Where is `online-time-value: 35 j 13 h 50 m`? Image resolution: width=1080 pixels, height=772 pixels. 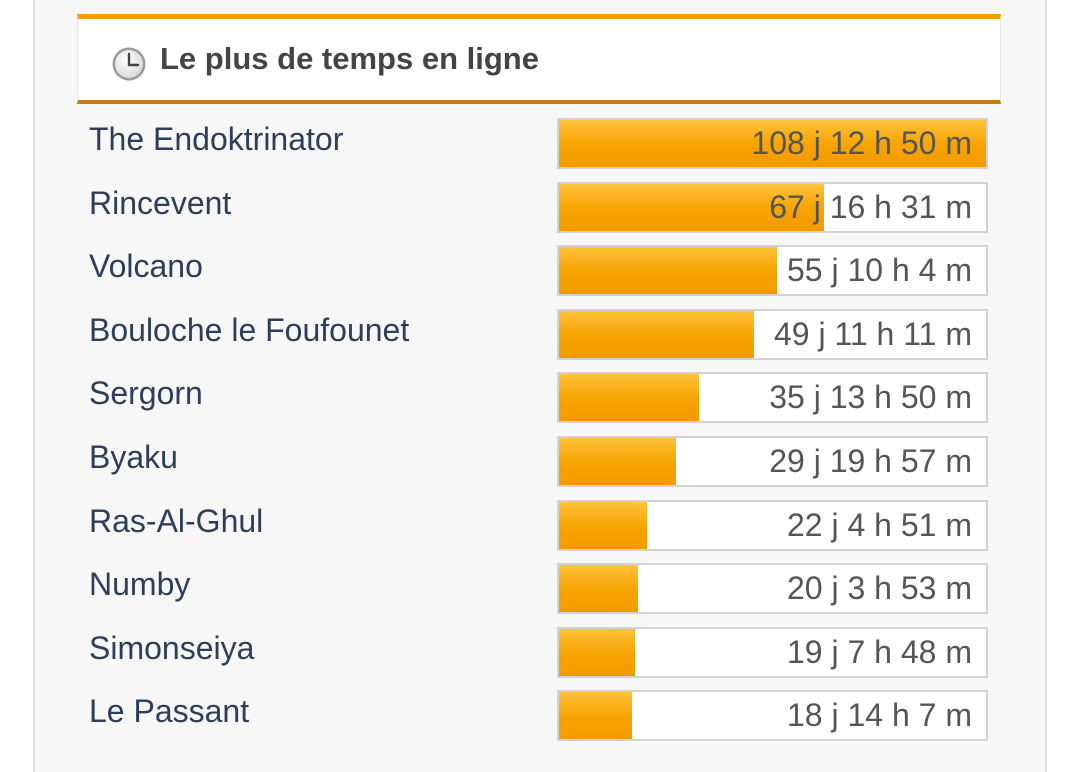
online-time-value: 35 j 13 h 50 m is located at coordinates (870, 397).